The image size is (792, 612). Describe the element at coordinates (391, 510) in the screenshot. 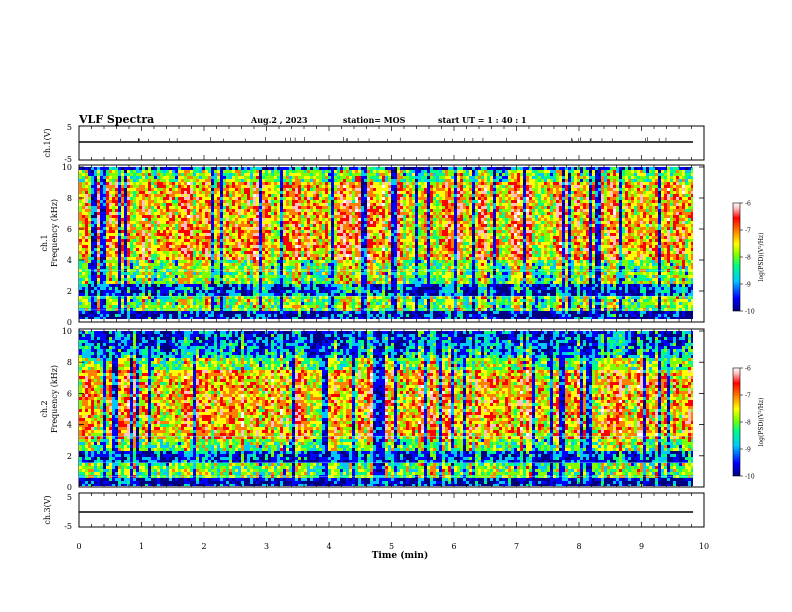

I see `ch3-waveform-frame` at that location.